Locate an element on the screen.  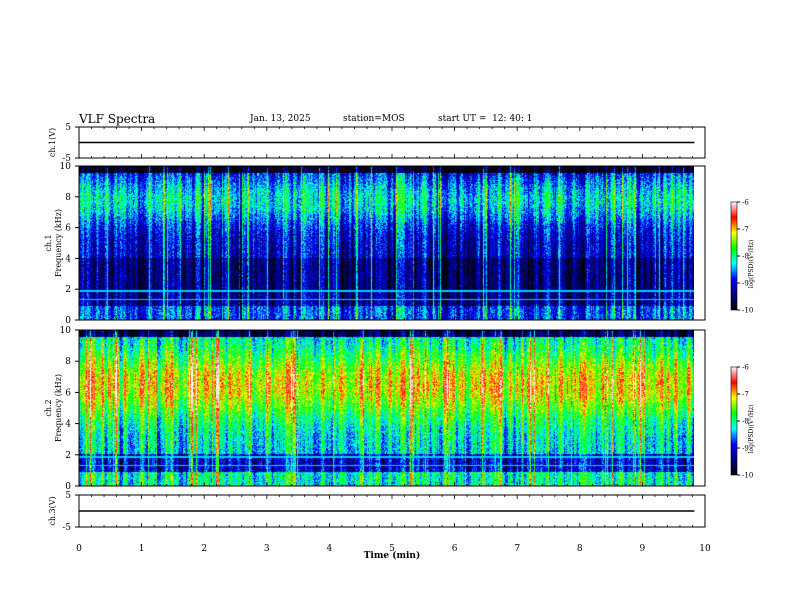
x-axis-label: Time (min) is located at coordinates (392, 555).